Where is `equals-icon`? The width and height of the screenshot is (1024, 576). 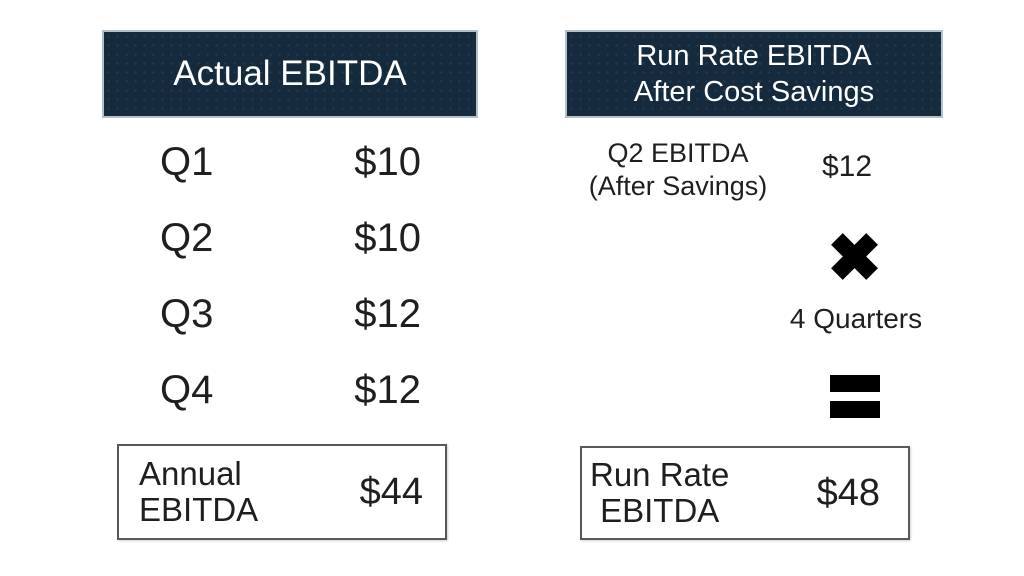 equals-icon is located at coordinates (855, 396).